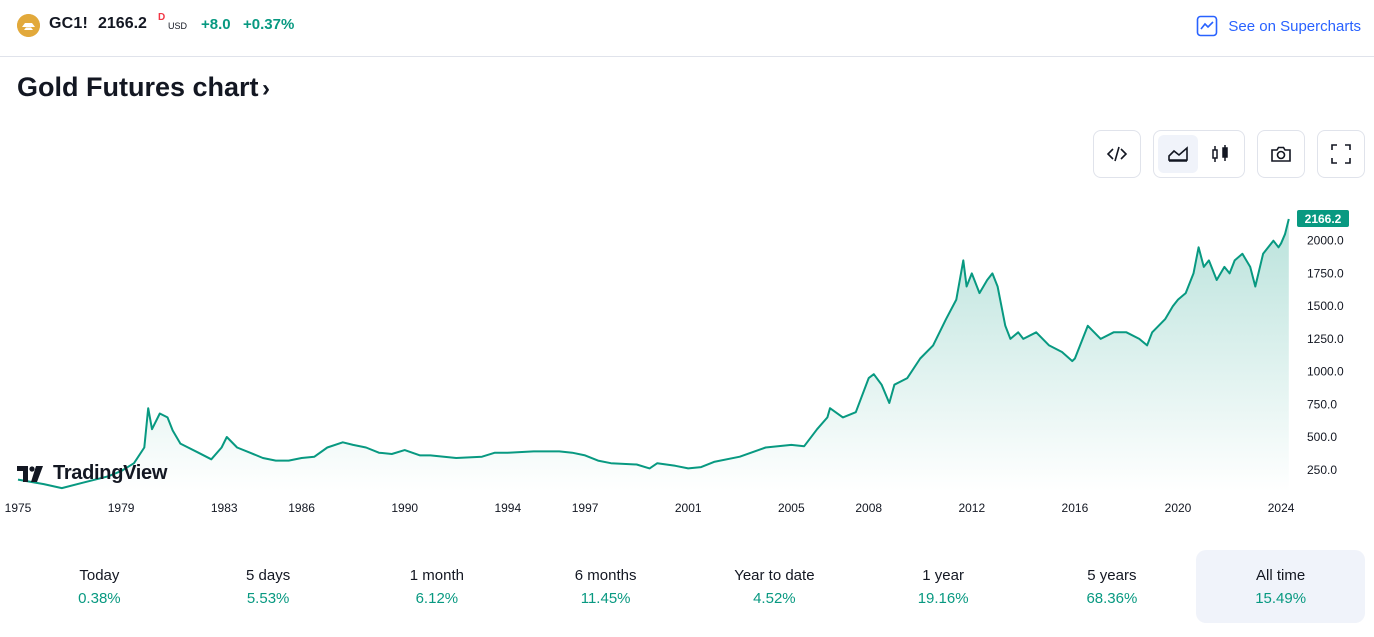 This screenshot has width=1374, height=637. What do you see at coordinates (1075, 508) in the screenshot?
I see `x-tick-label: 2016` at bounding box center [1075, 508].